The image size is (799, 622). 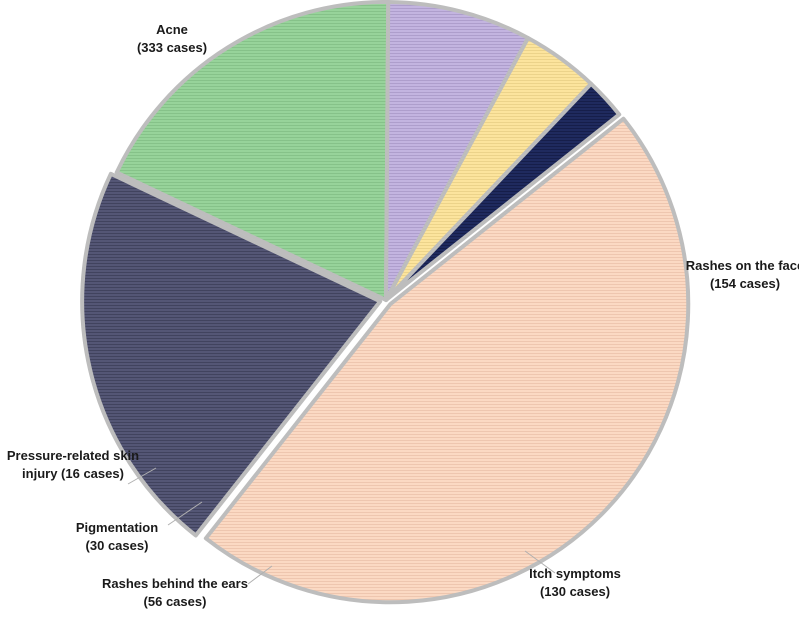 I want to click on slice-label: Rashes on the face (154 cases), so click(x=742, y=274).